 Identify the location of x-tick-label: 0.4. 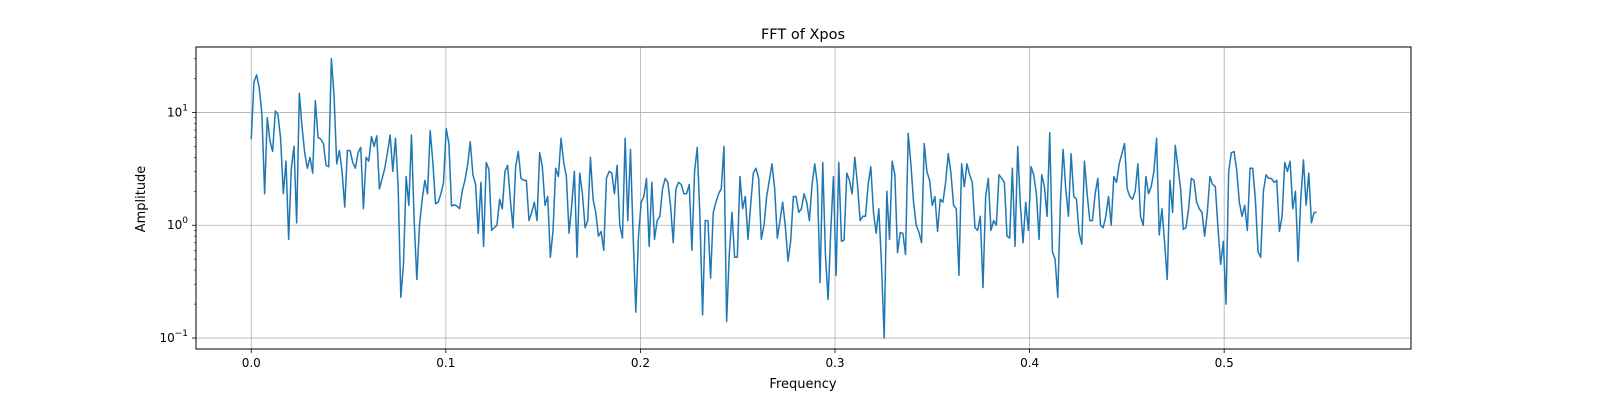
(1029, 363).